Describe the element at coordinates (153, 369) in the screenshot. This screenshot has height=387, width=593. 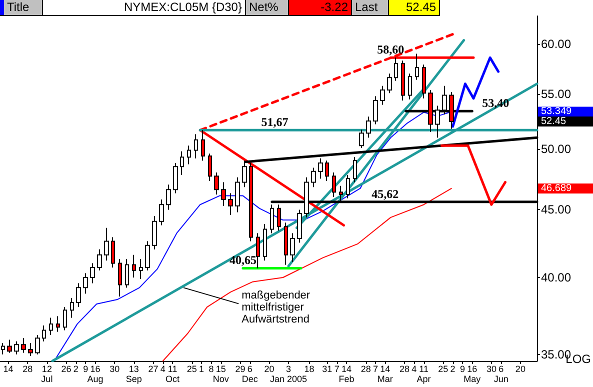
I see `x-tick-label: 27` at that location.